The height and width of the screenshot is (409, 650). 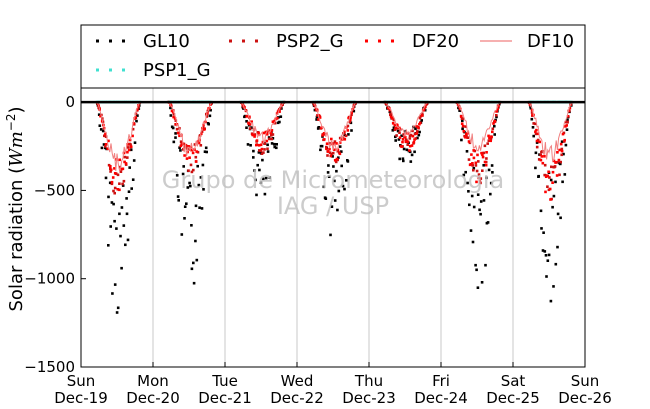 What do you see at coordinates (585, 398) in the screenshot?
I see `x-tick-date: Dec-26` at bounding box center [585, 398].